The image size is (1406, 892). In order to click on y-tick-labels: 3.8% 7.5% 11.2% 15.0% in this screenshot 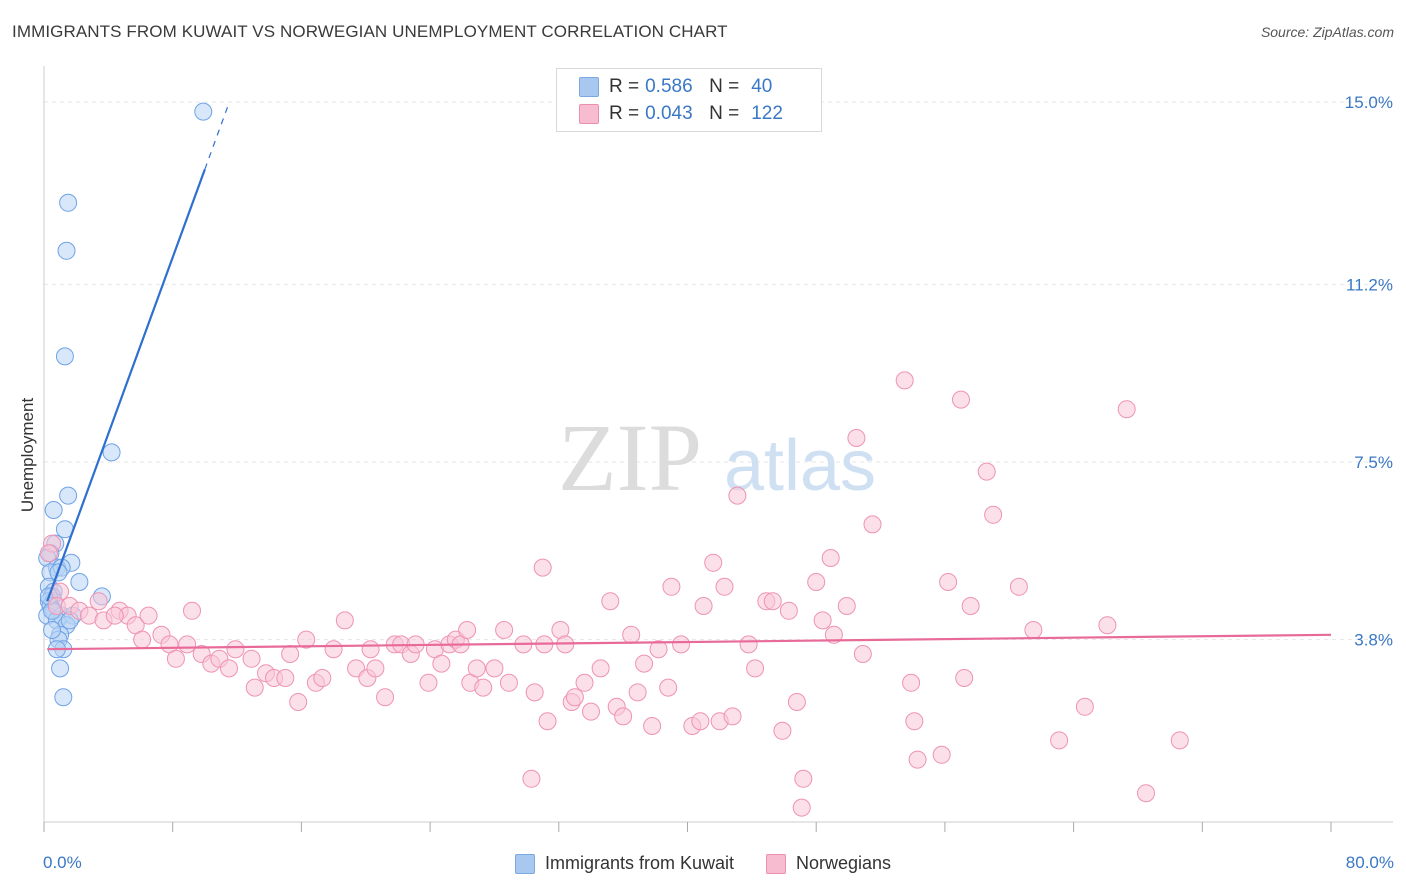, I will do `click(1369, 371)`.